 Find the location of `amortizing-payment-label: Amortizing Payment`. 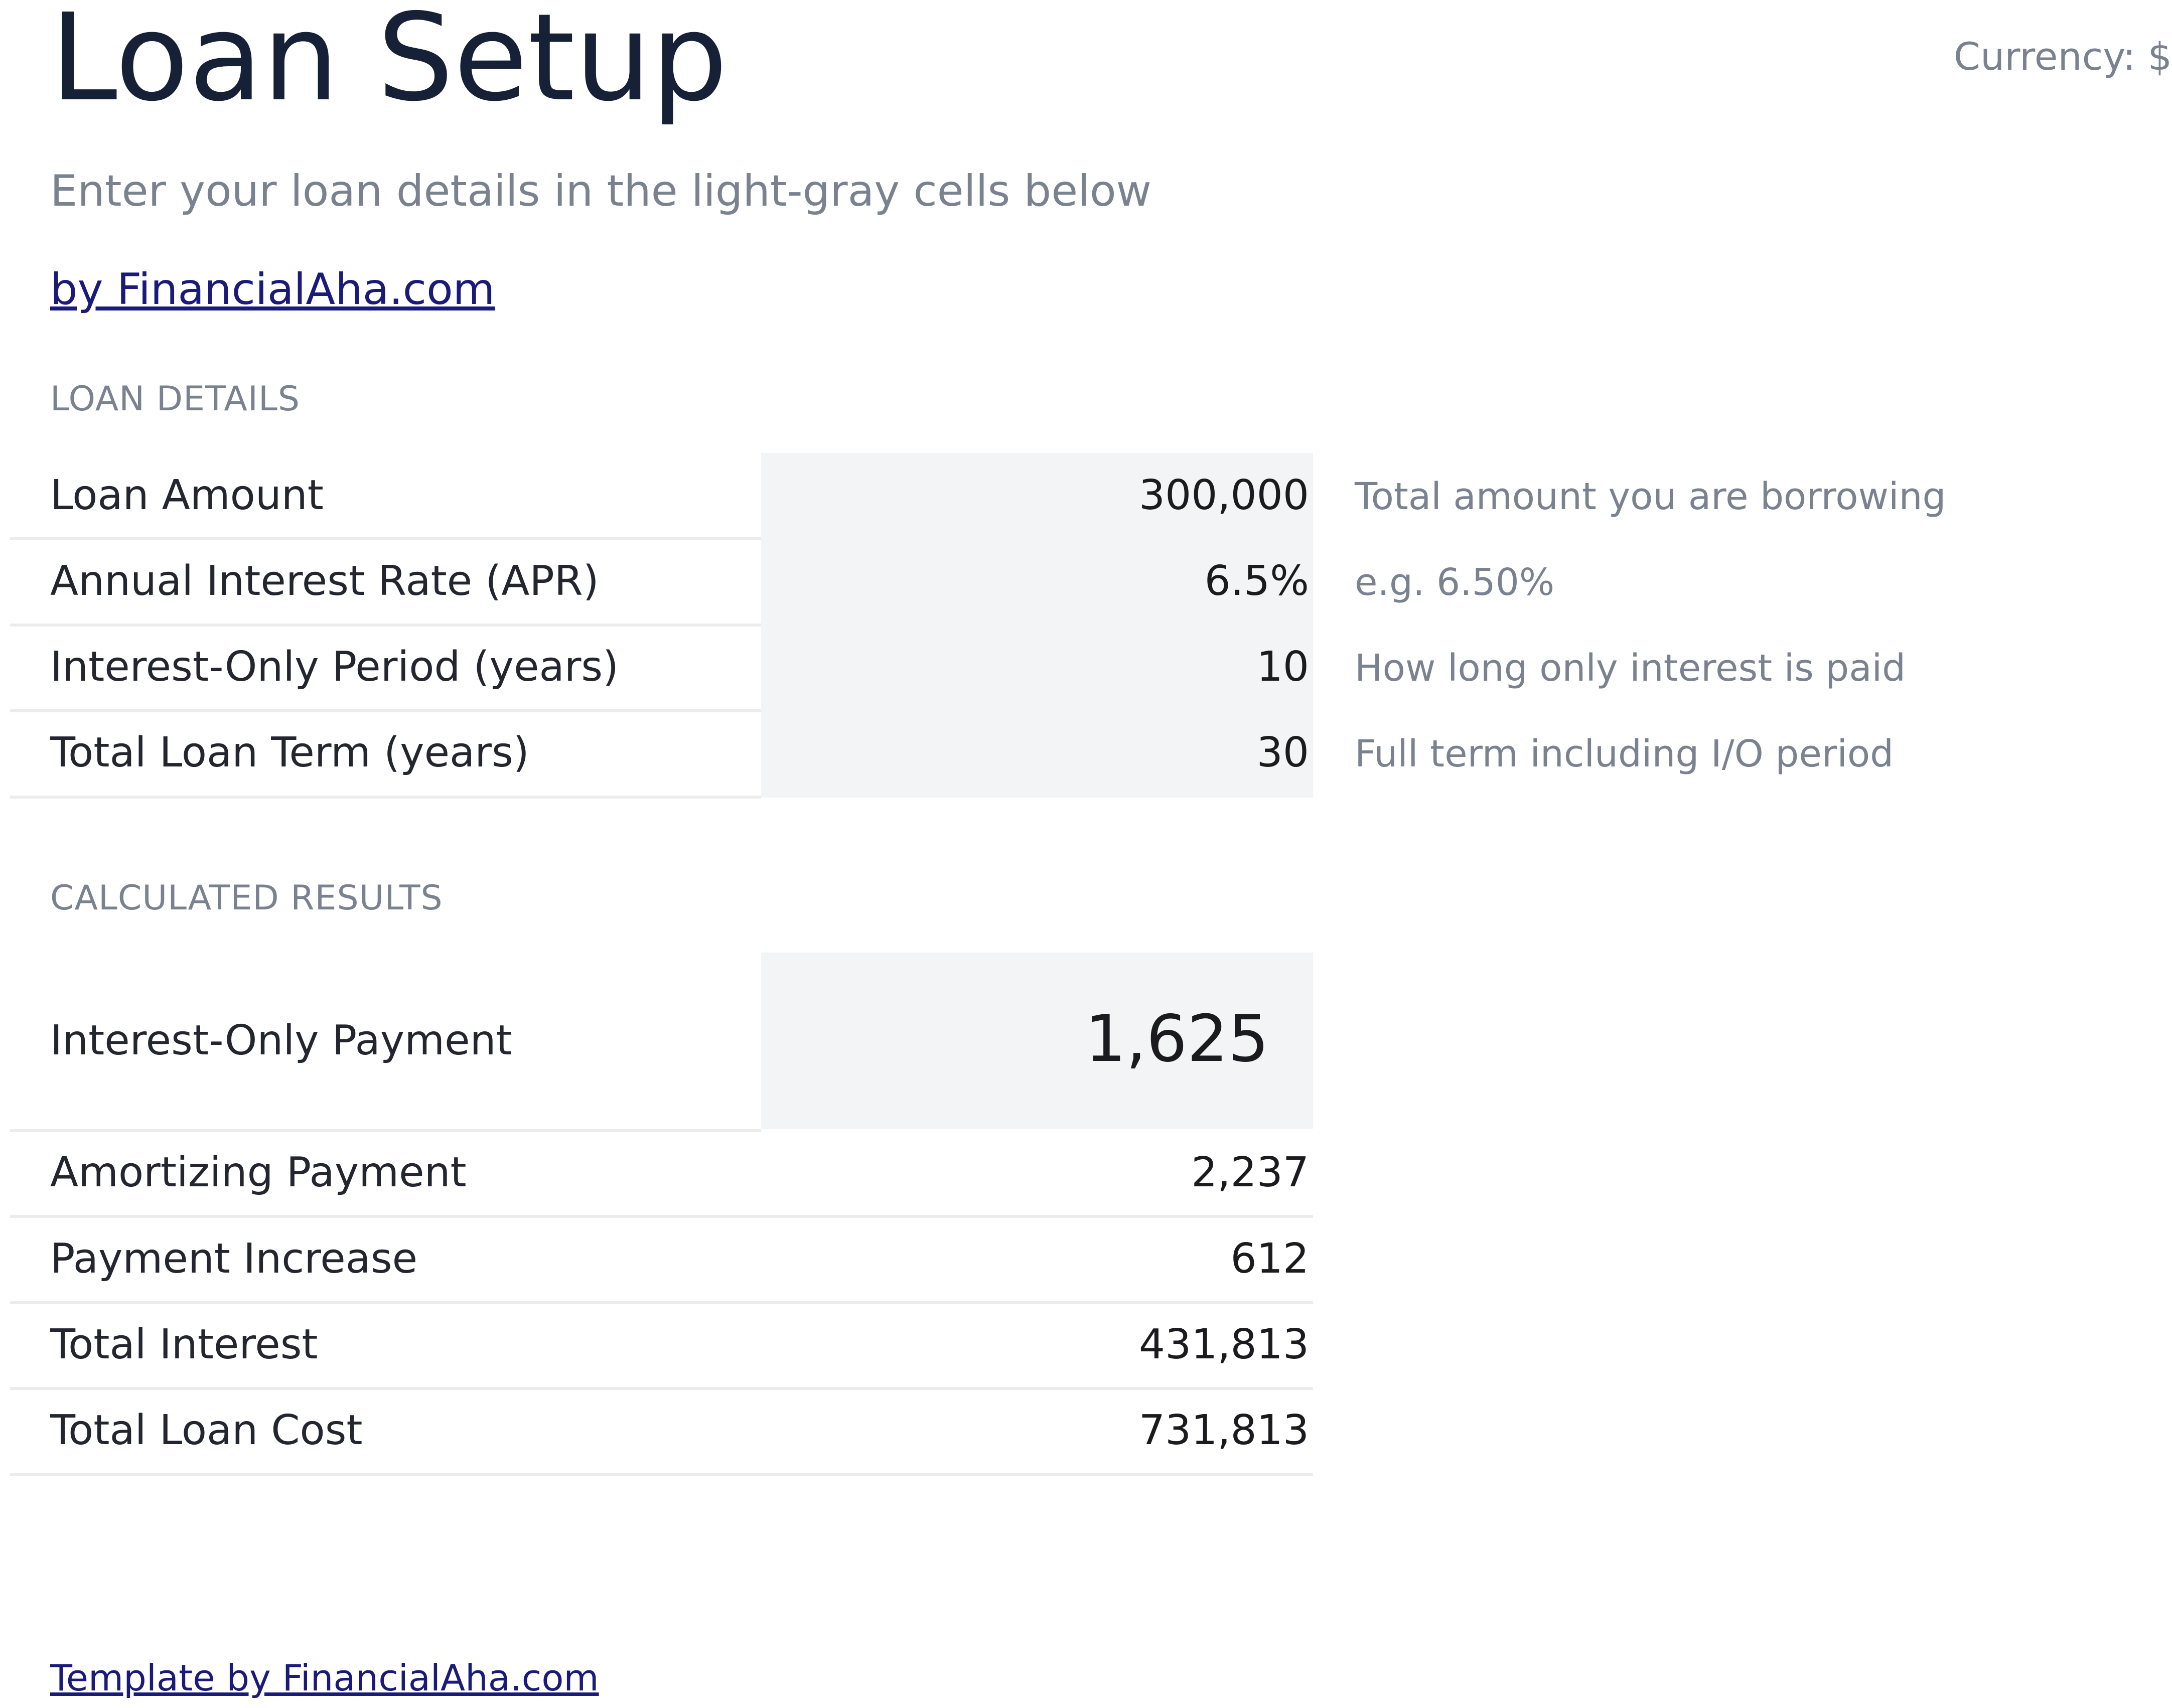

amortizing-payment-label: Amortizing Payment is located at coordinates (258, 1172).